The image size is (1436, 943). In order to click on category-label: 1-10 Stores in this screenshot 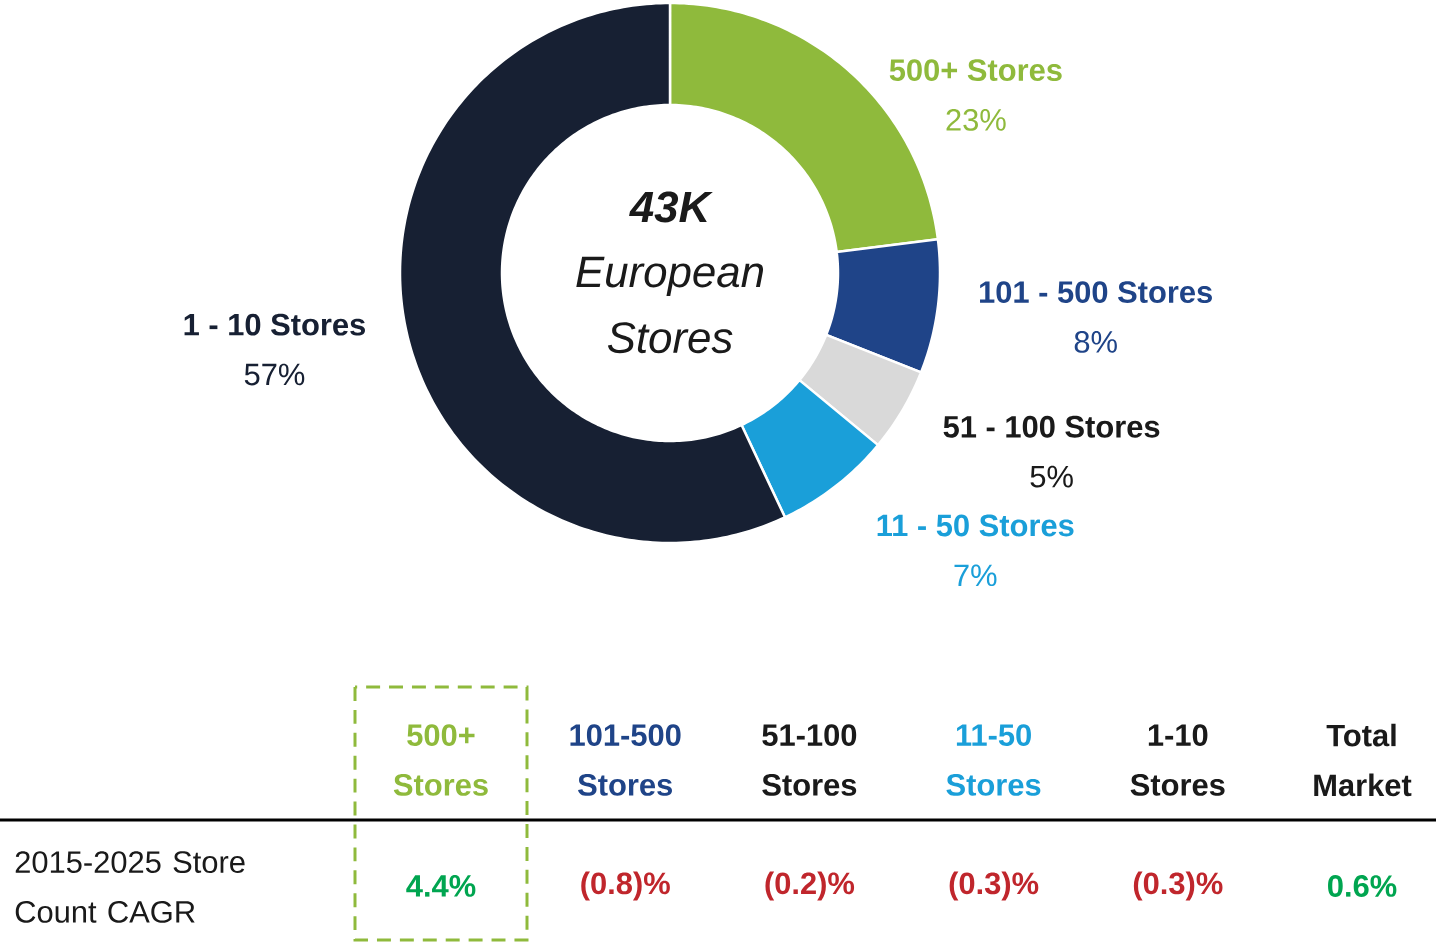, I will do `click(1177, 760)`.